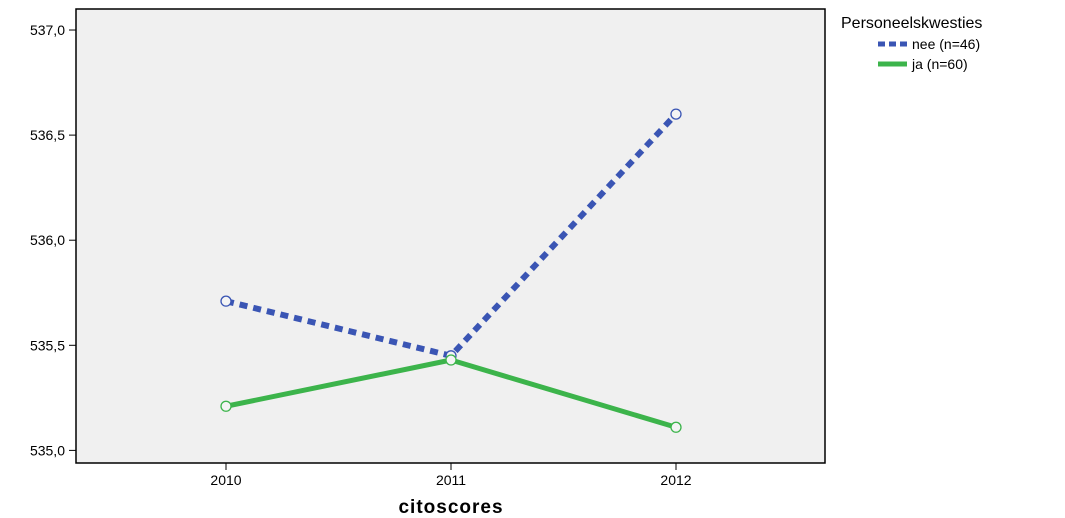  I want to click on legend-label: nee (n=46), so click(946, 44).